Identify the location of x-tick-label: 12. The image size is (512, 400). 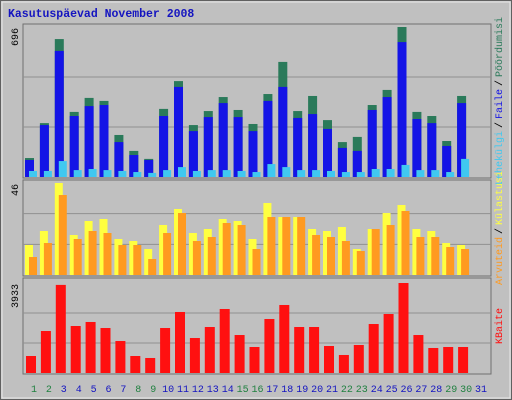
(198, 390).